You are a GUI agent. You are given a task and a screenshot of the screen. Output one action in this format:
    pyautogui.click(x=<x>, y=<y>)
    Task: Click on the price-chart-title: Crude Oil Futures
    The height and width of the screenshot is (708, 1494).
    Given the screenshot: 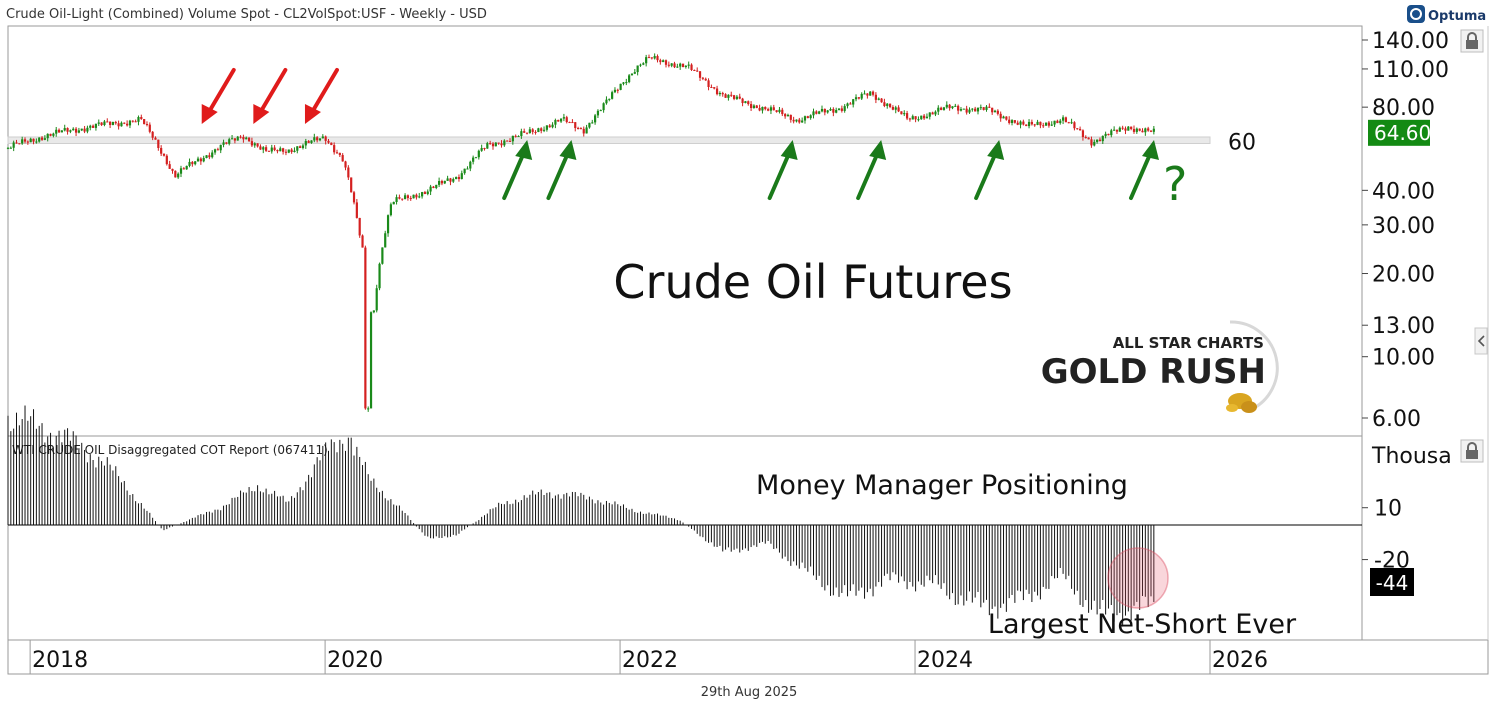 What is the action you would take?
    pyautogui.click(x=812, y=282)
    